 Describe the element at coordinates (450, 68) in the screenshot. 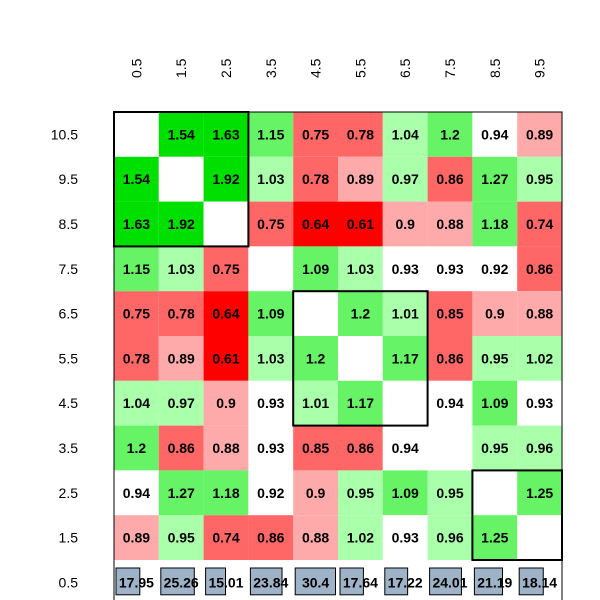

I see `x-tick-label: 7.5` at that location.